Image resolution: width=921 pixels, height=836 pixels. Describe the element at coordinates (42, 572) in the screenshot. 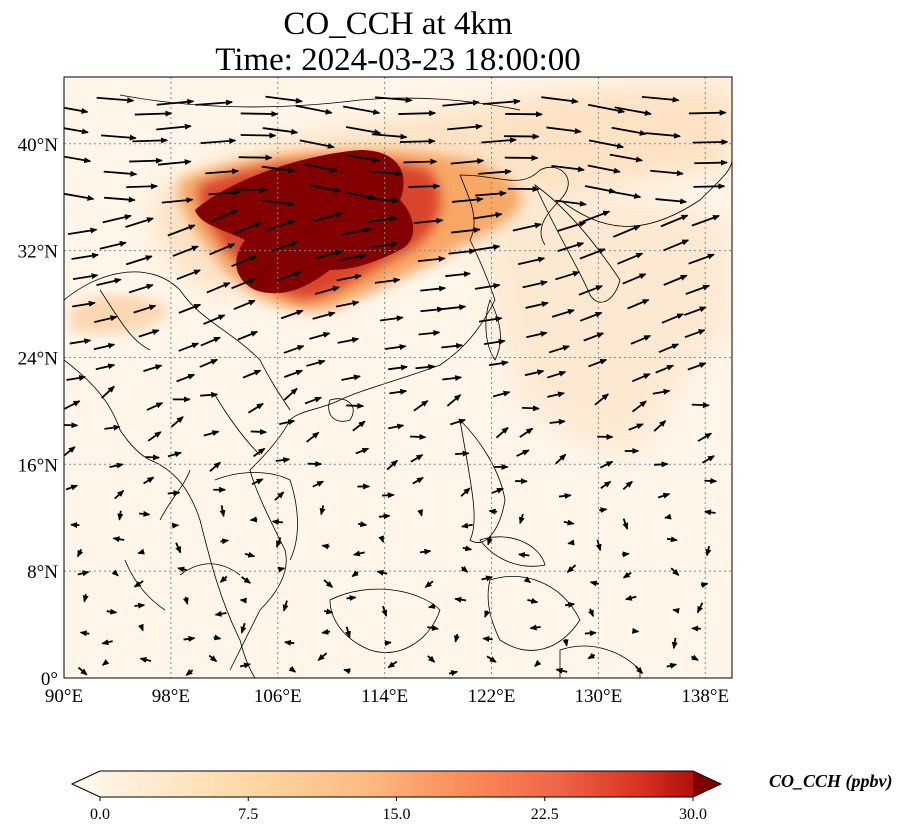

I see `y-tick-label: 8°N` at that location.